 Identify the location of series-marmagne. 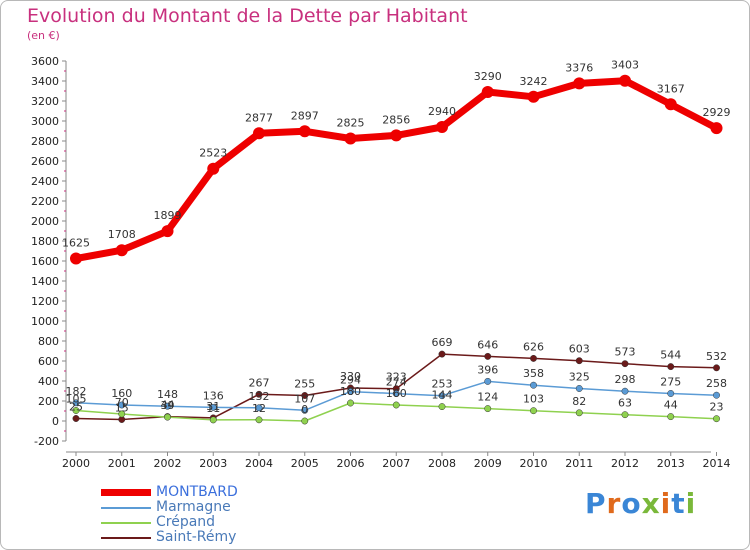
(396, 395).